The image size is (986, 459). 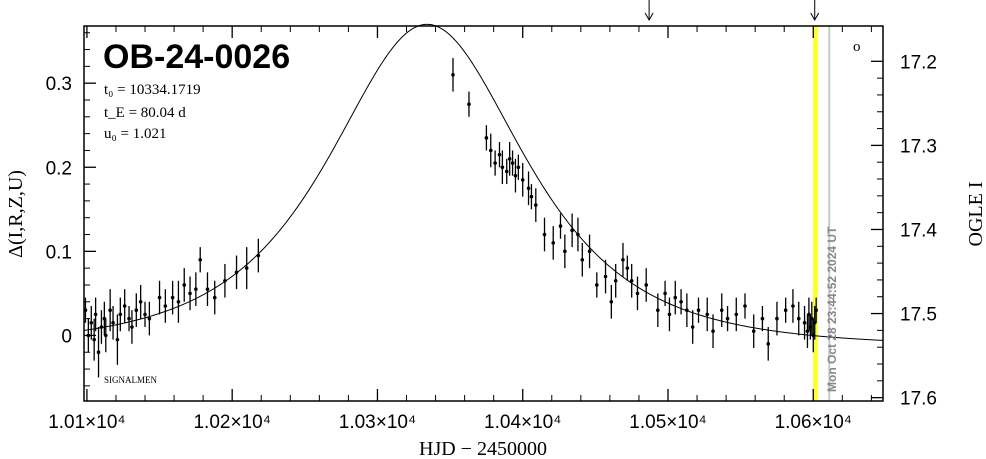 I want to click on x-tick-label: 1.02×10⁴, so click(x=231, y=422).